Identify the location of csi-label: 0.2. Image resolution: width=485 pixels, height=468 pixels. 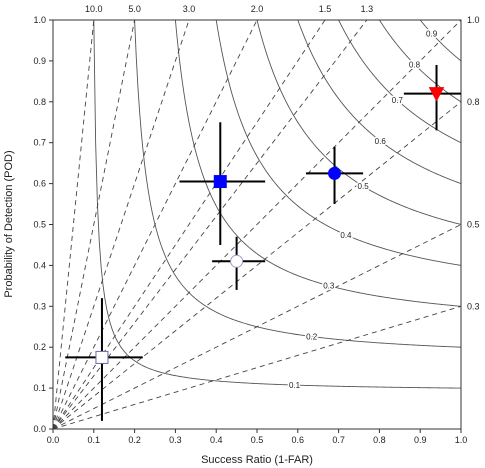
(312, 337).